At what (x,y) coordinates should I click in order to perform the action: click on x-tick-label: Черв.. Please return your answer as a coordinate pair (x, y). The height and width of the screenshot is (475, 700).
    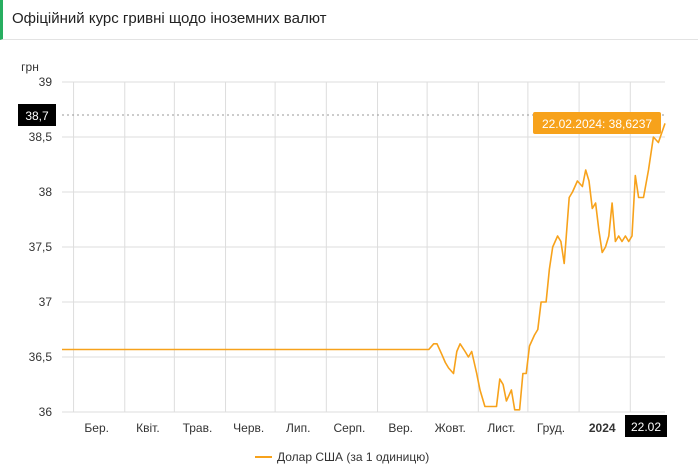
    Looking at the image, I should click on (248, 428).